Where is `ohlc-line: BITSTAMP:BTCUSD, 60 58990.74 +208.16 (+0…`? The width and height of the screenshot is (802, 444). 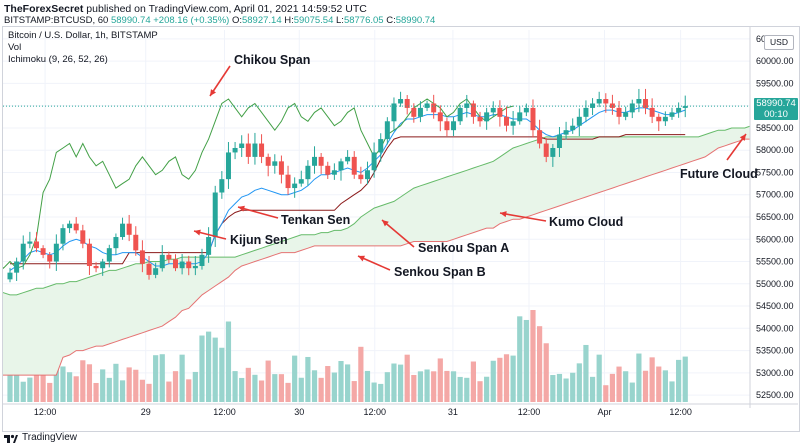 ohlc-line: BITSTAMP:BTCUSD, 60 58990.74 +208.16 (+0… is located at coordinates (219, 20).